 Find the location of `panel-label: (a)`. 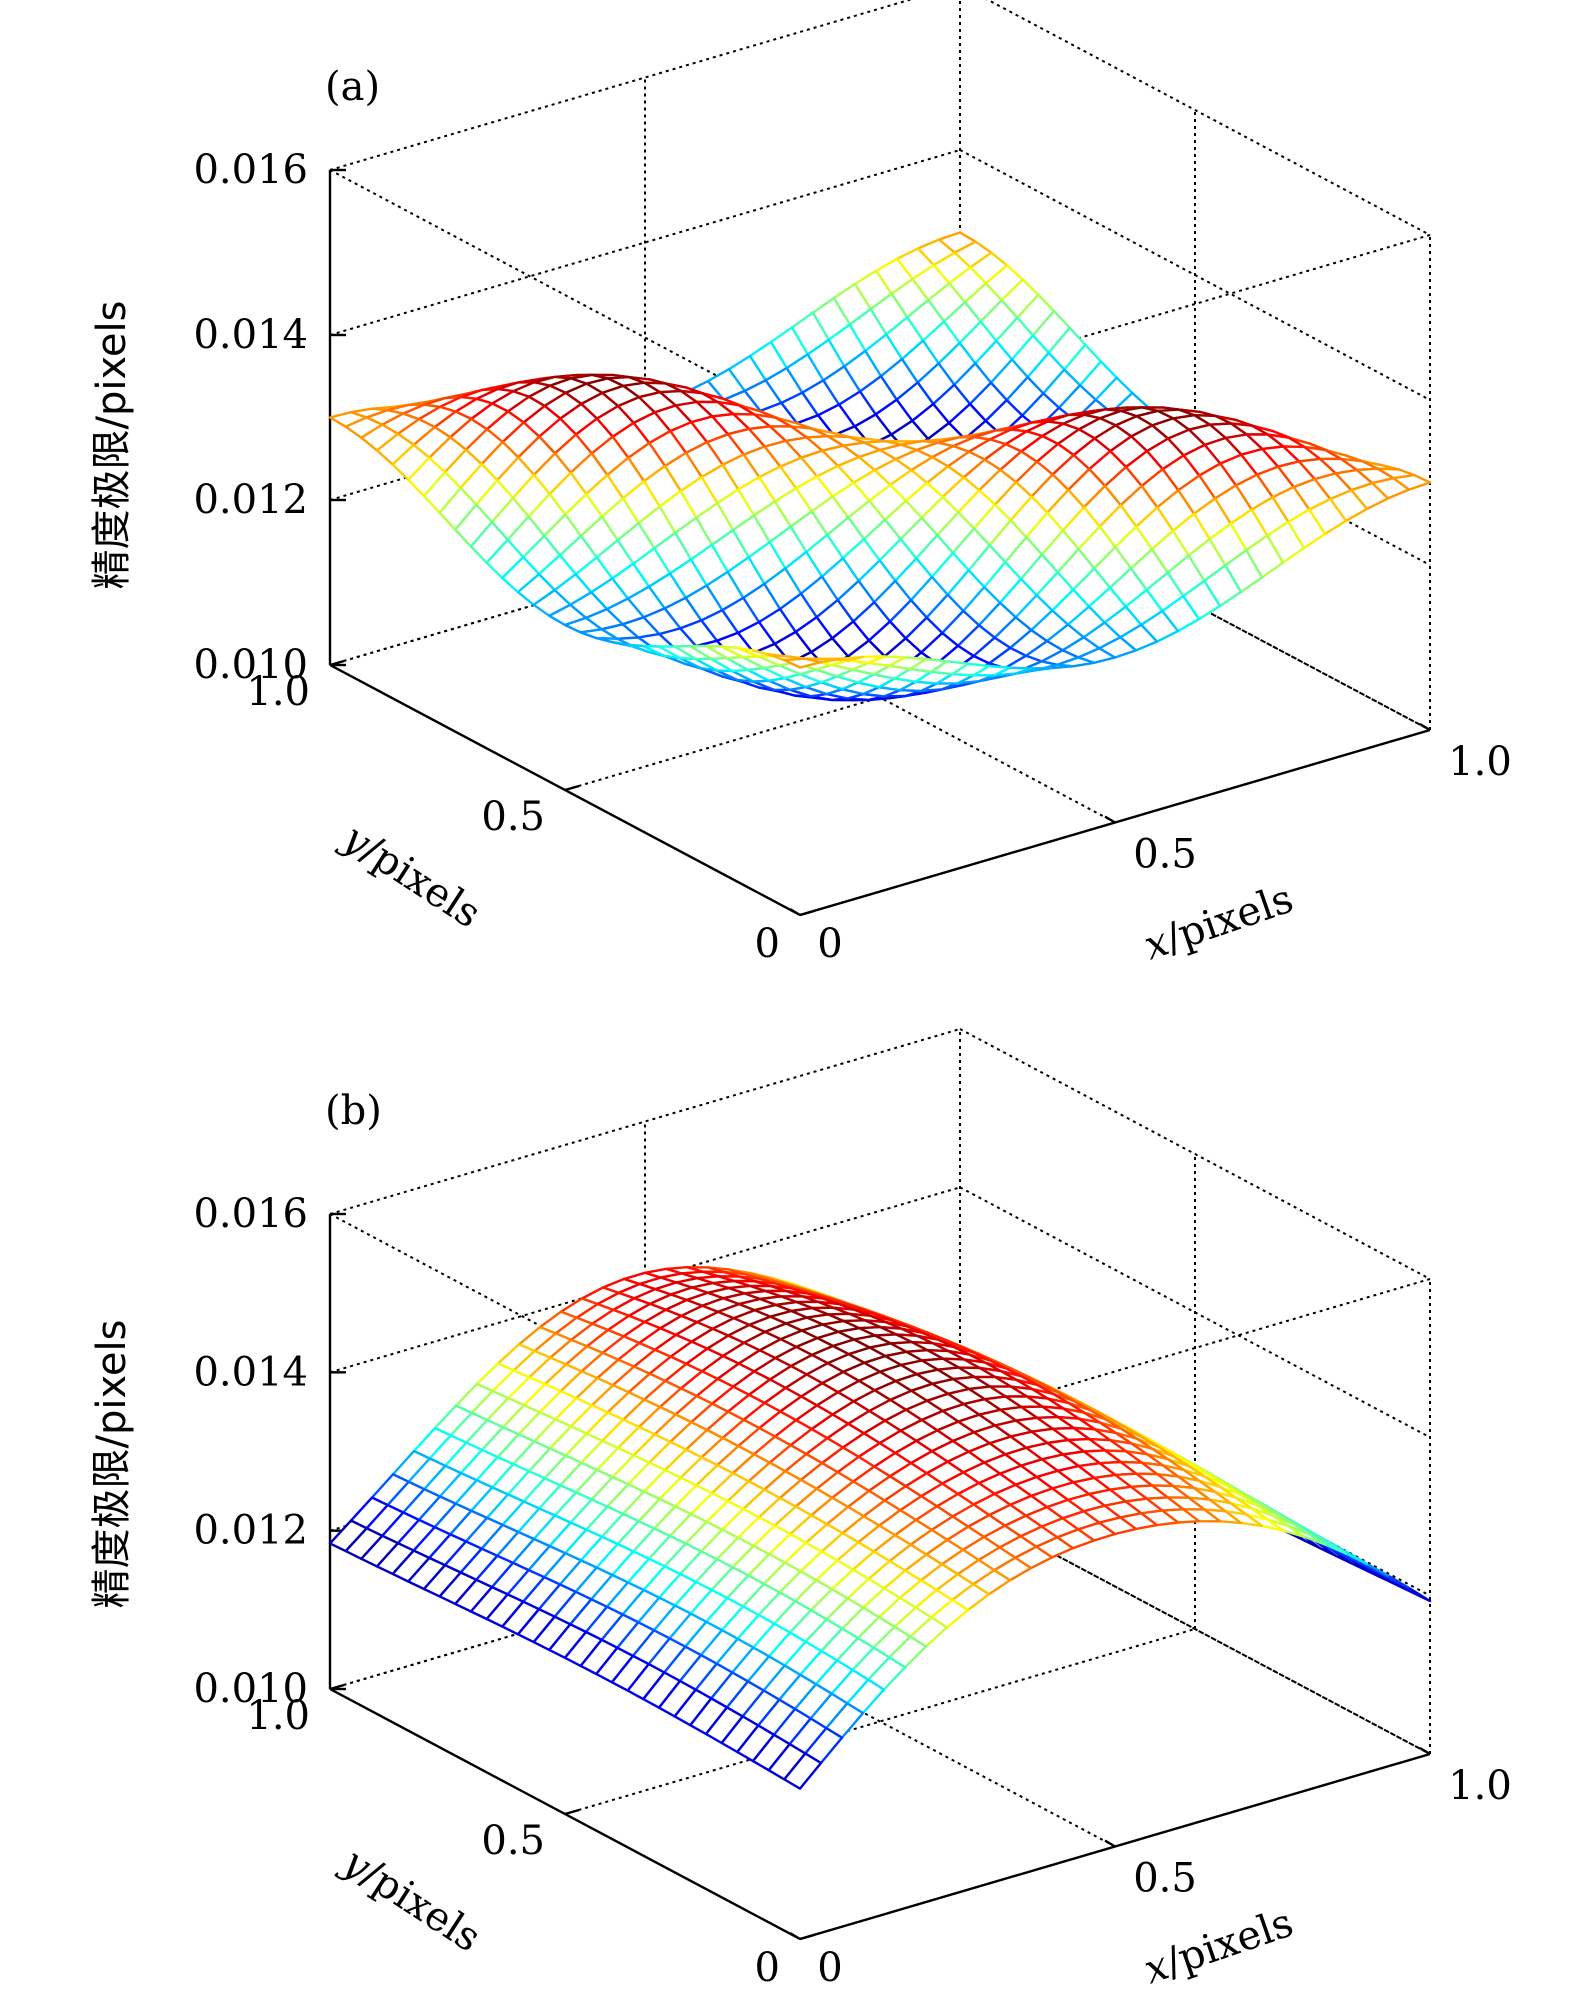

panel-label: (a) is located at coordinates (352, 87).